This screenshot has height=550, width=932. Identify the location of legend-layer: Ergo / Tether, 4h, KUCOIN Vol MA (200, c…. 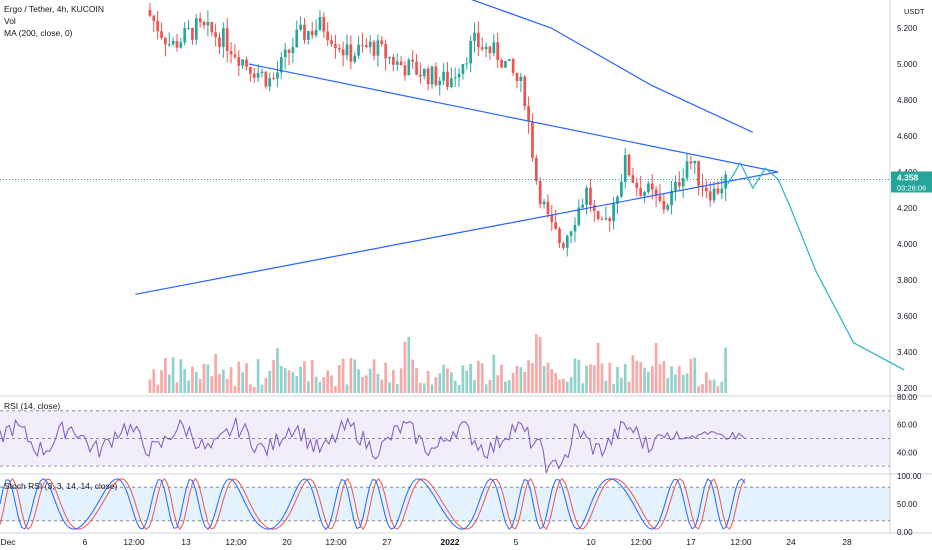
(61, 247).